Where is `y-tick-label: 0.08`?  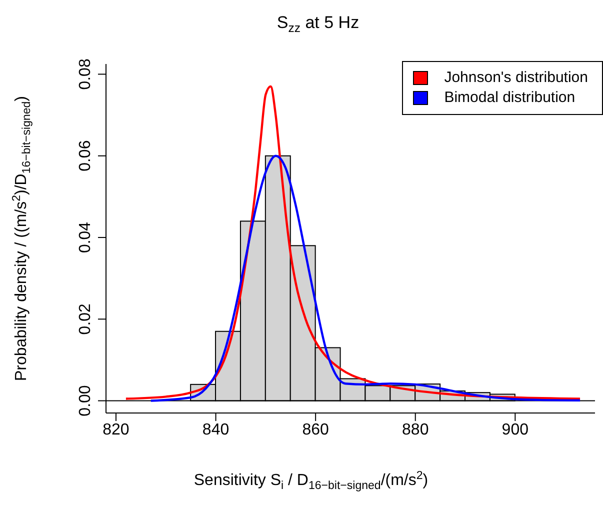 y-tick-label: 0.08 is located at coordinates (85, 74).